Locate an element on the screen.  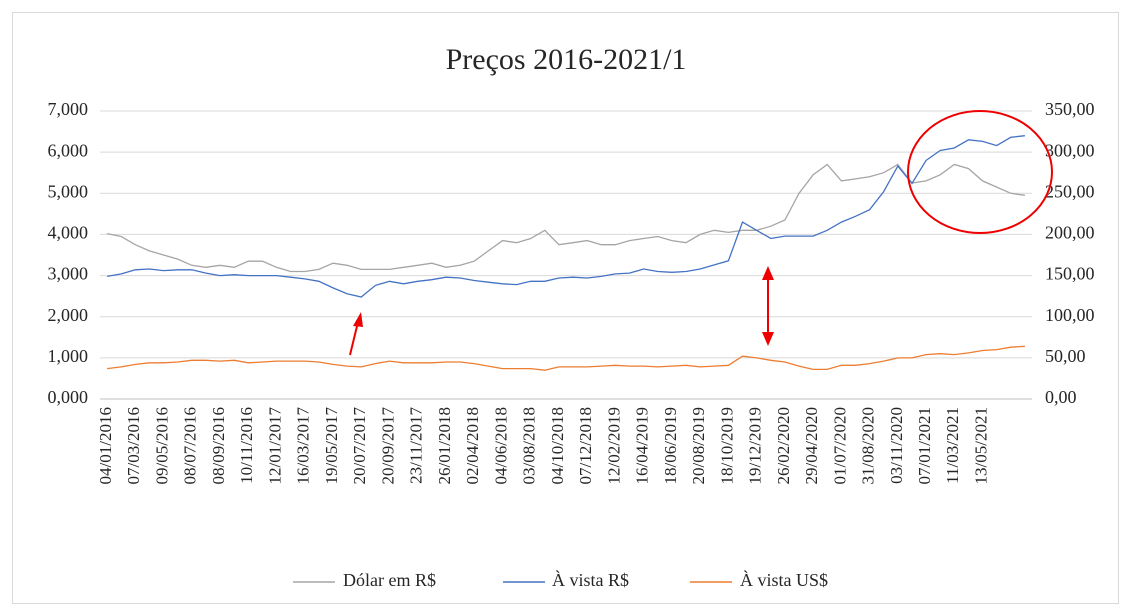
y2-tick-label: 100,00 is located at coordinates (1070, 315).